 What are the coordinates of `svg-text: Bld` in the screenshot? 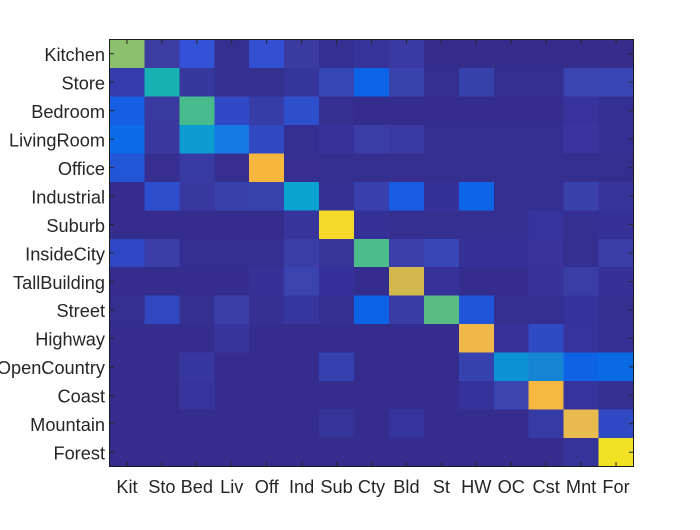 It's located at (406, 487).